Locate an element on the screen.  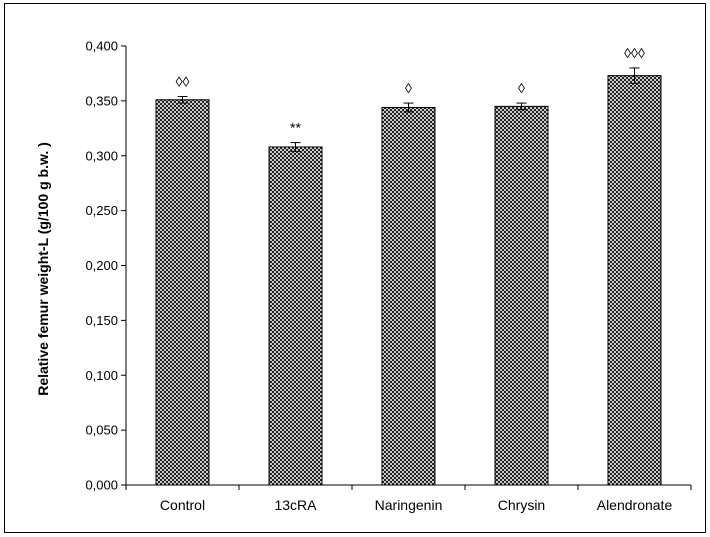
y-tick-label: 0,100 is located at coordinates (101, 375).